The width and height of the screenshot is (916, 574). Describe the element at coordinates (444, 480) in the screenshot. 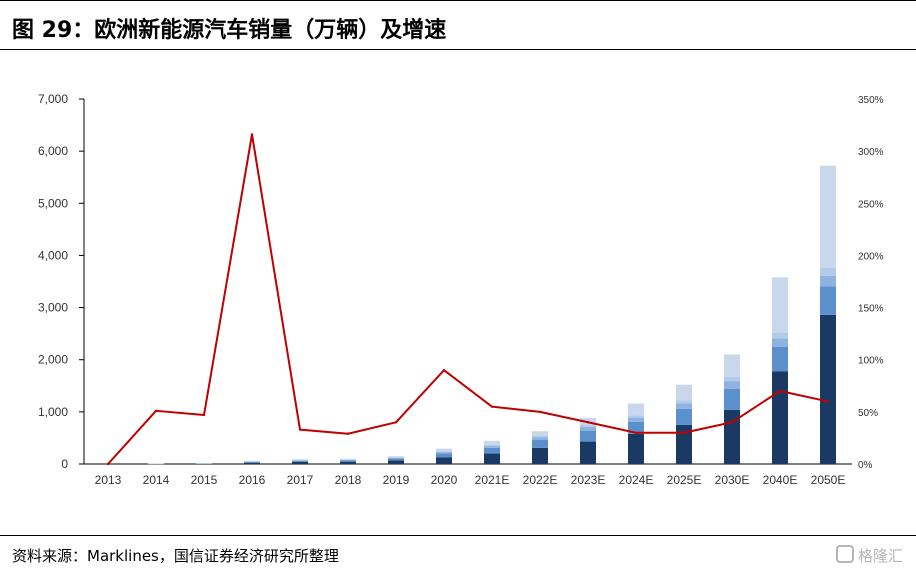

I see `x-tick-label: 2020` at that location.